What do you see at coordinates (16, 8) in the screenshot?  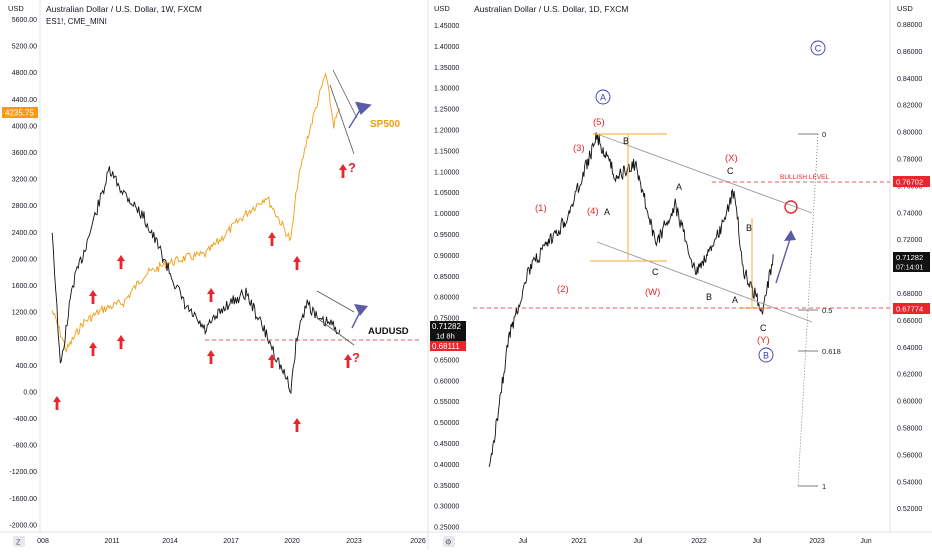 I see `left-currency-label: USD` at bounding box center [16, 8].